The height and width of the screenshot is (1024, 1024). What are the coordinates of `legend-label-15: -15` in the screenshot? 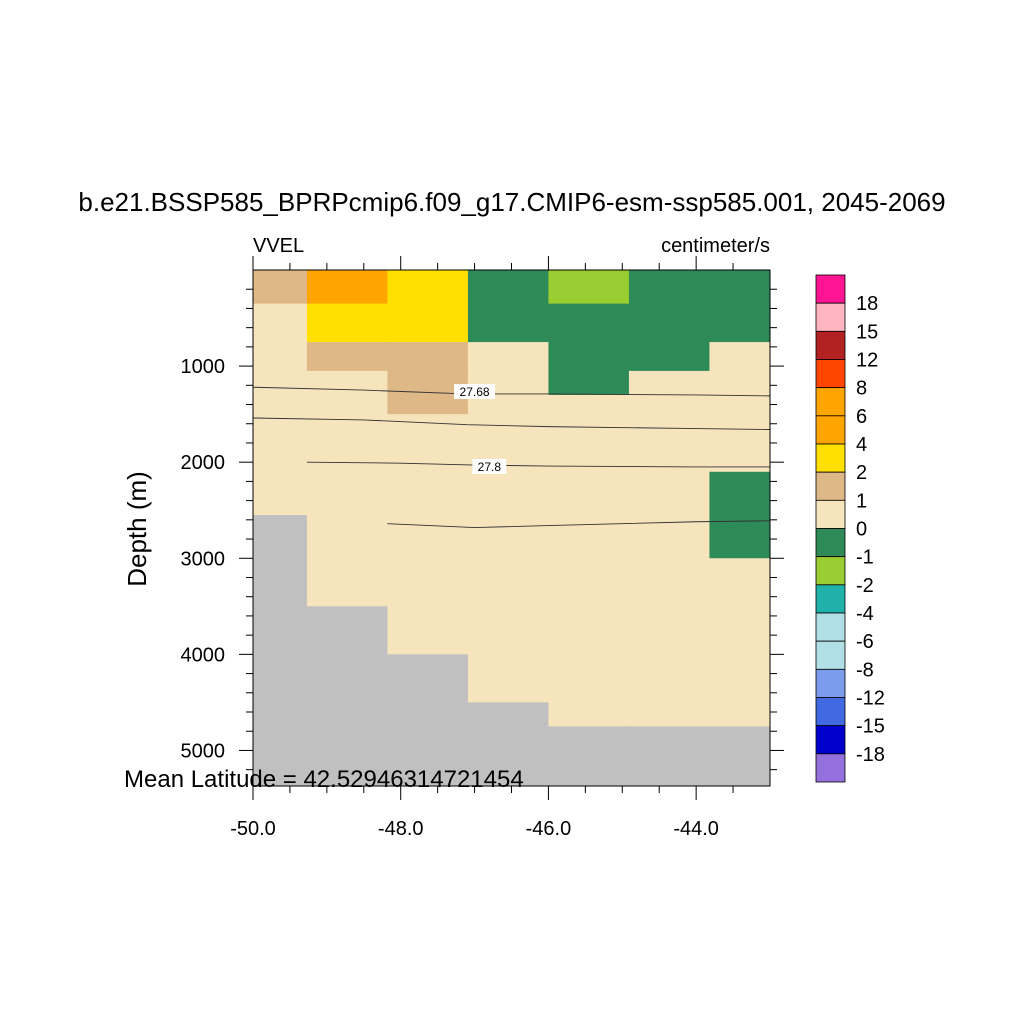 It's located at (870, 727).